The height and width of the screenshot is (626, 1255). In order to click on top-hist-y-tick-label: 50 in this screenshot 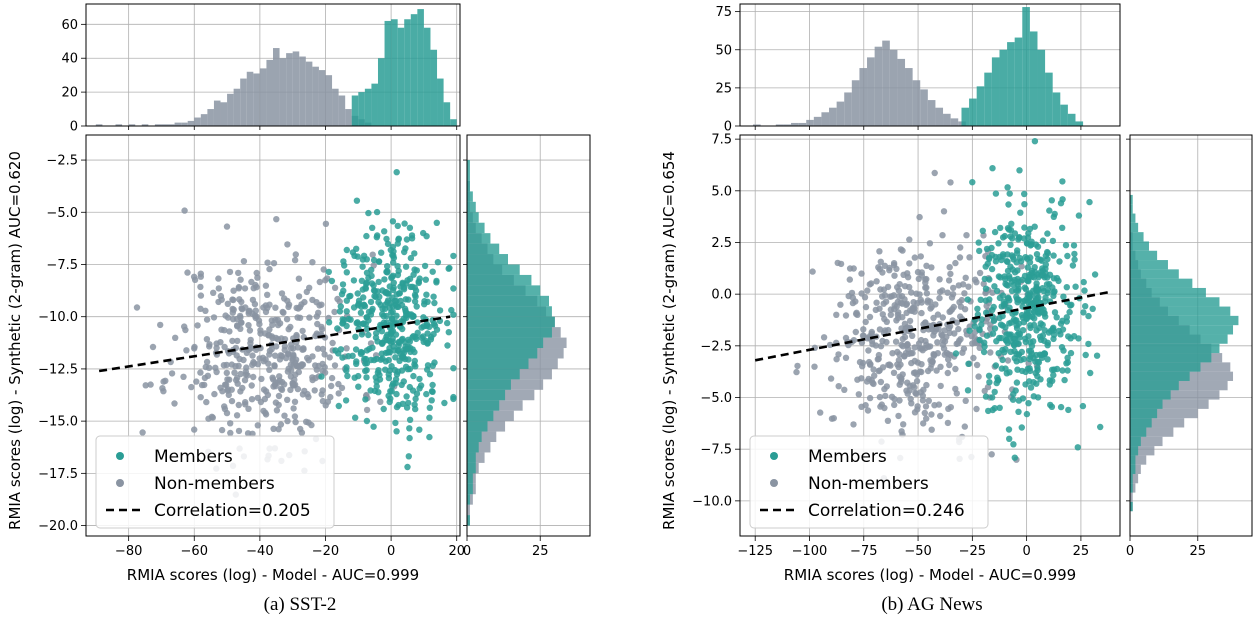, I will do `click(723, 50)`.